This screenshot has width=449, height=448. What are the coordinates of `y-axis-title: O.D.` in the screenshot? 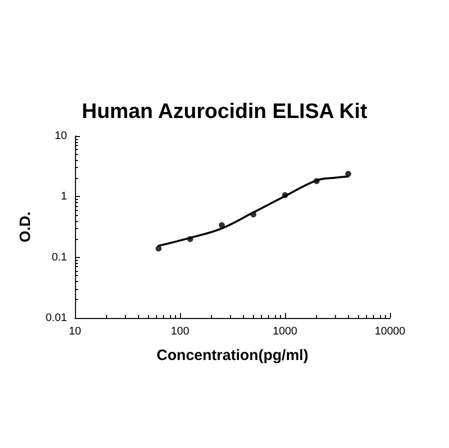 It's located at (25, 227).